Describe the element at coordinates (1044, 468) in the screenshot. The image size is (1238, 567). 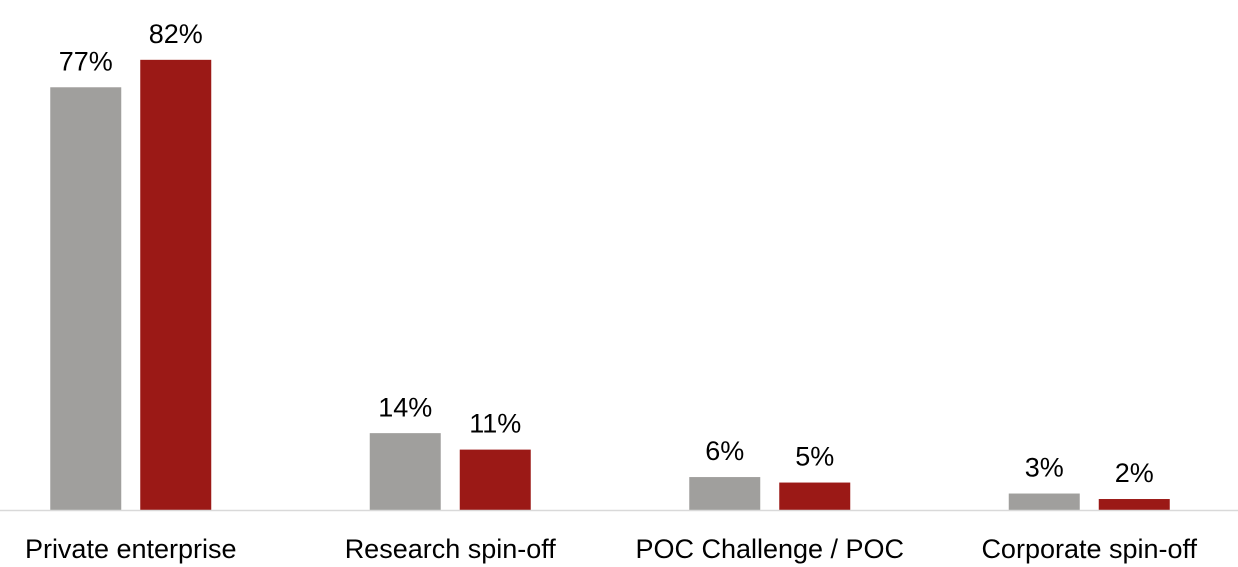
I see `data-label: 3%` at that location.